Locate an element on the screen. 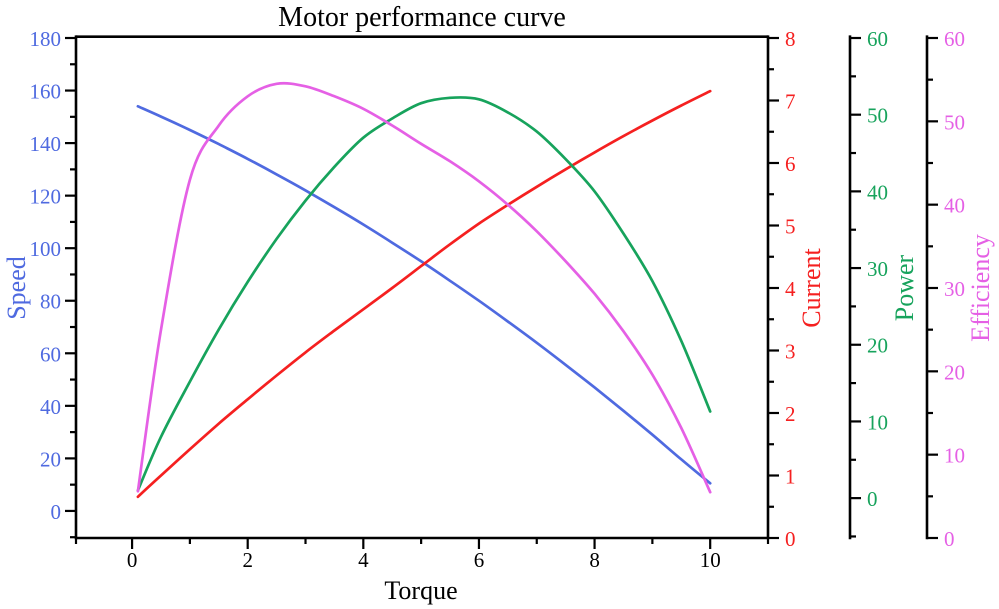 This screenshot has height=609, width=999. speed-tick-label: 60 is located at coordinates (50, 354).